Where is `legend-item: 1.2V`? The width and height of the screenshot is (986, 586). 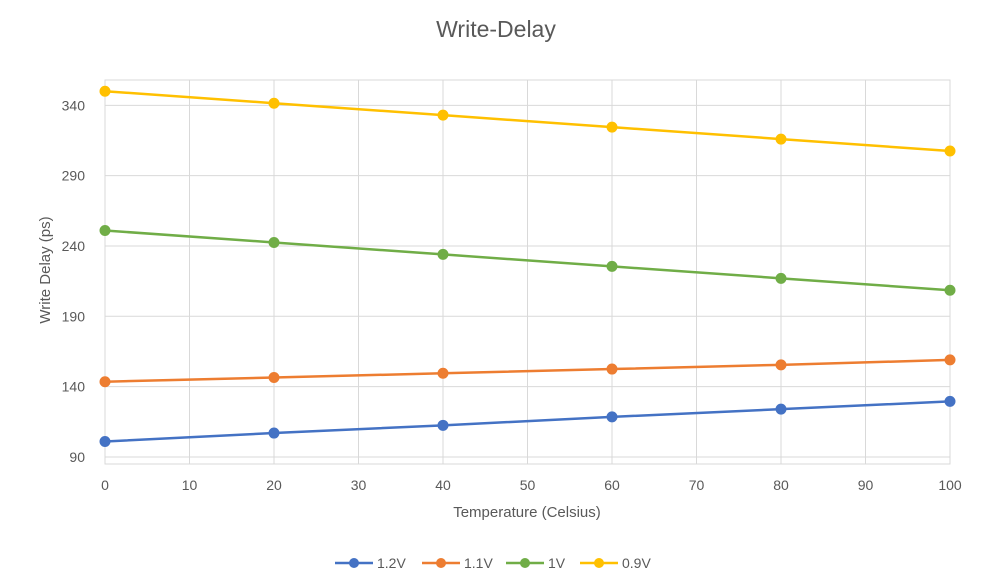 legend-item: 1.2V is located at coordinates (370, 563).